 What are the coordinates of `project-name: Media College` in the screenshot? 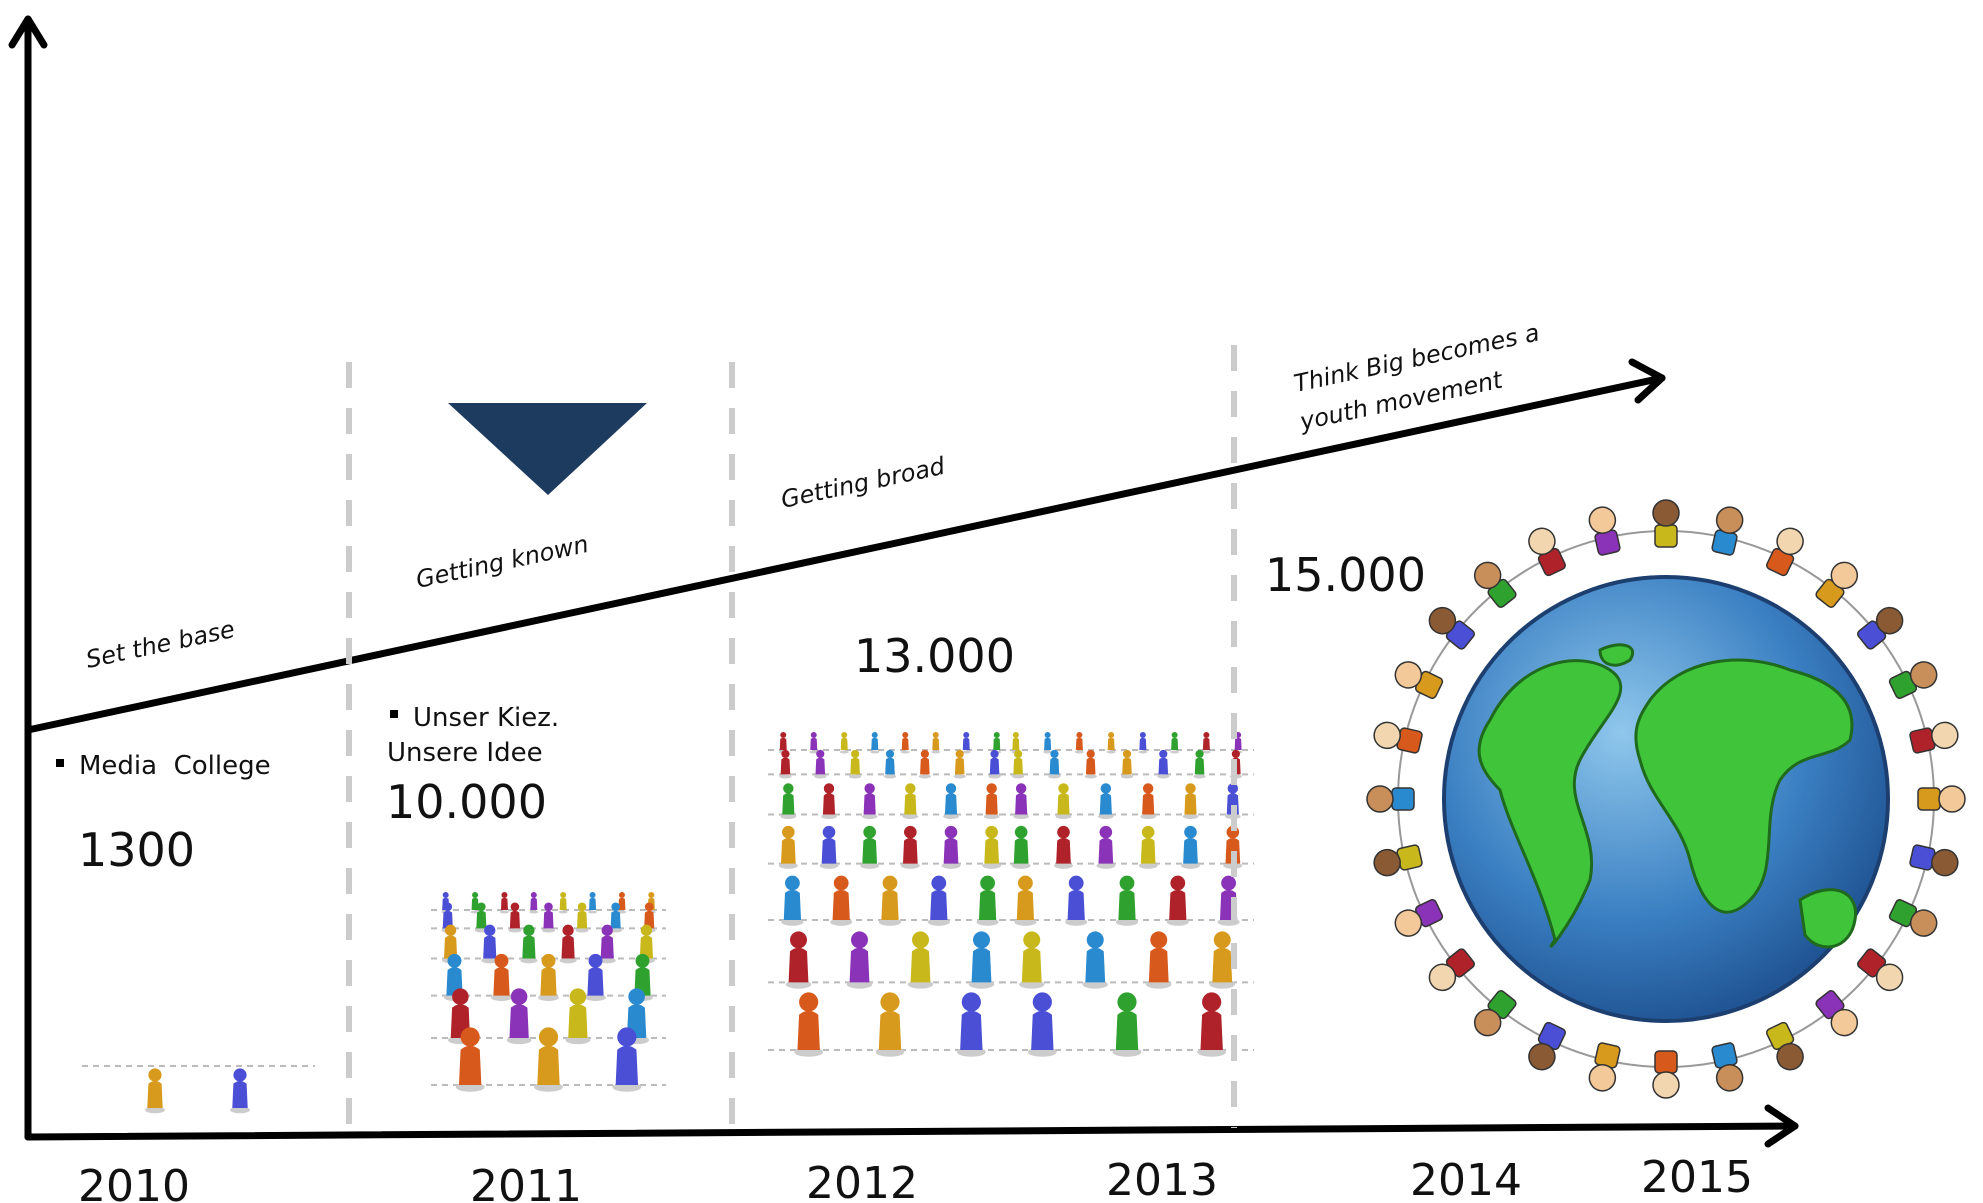 It's located at (175, 766).